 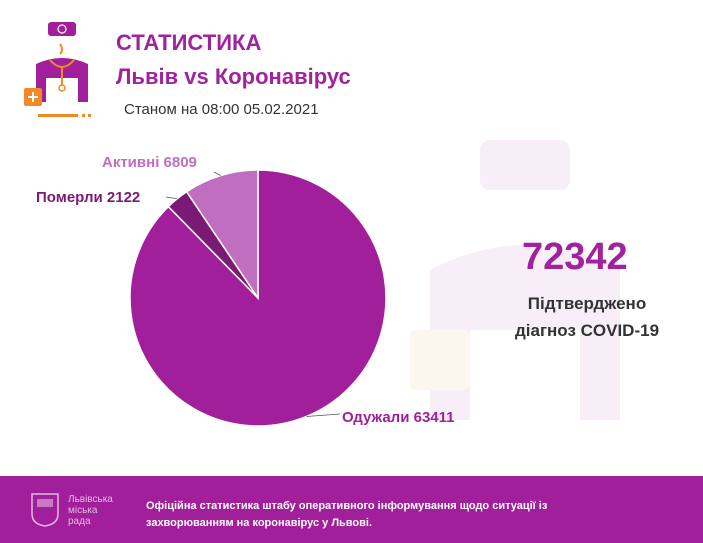 I want to click on slice-label-1: Одужали 63411, so click(x=398, y=417).